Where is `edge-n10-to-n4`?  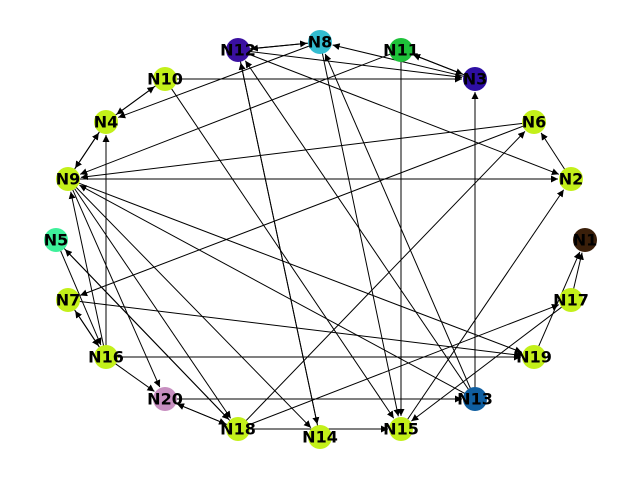
edge-n10-to-n4 is located at coordinates (137, 99).